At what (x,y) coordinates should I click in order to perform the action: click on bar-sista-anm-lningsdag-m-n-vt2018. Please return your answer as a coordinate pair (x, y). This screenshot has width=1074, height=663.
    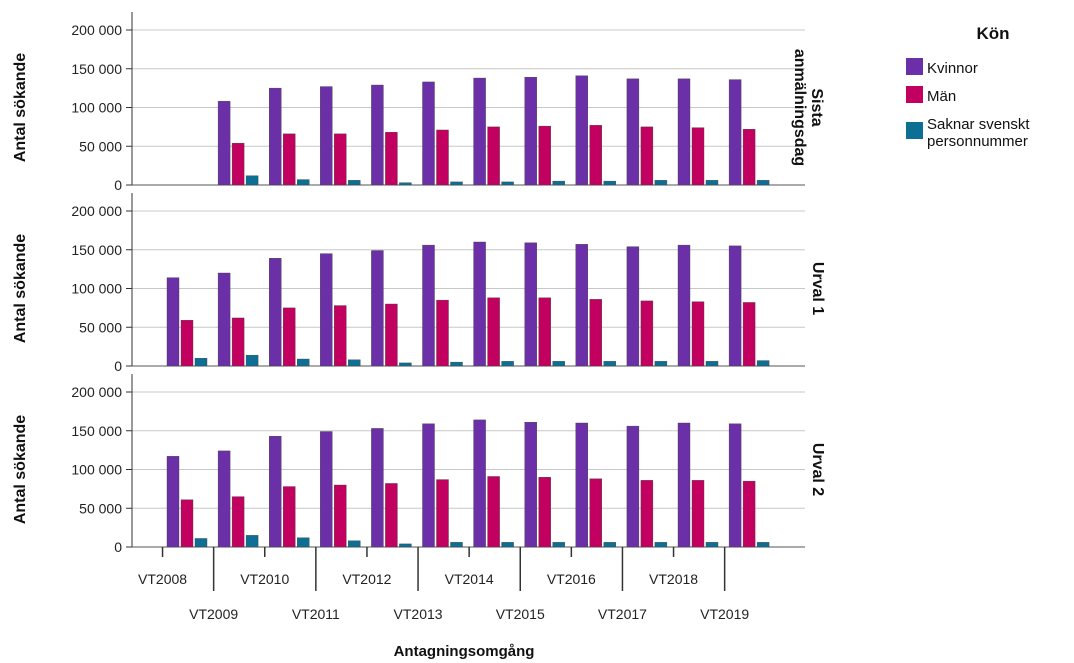
    Looking at the image, I should click on (698, 156).